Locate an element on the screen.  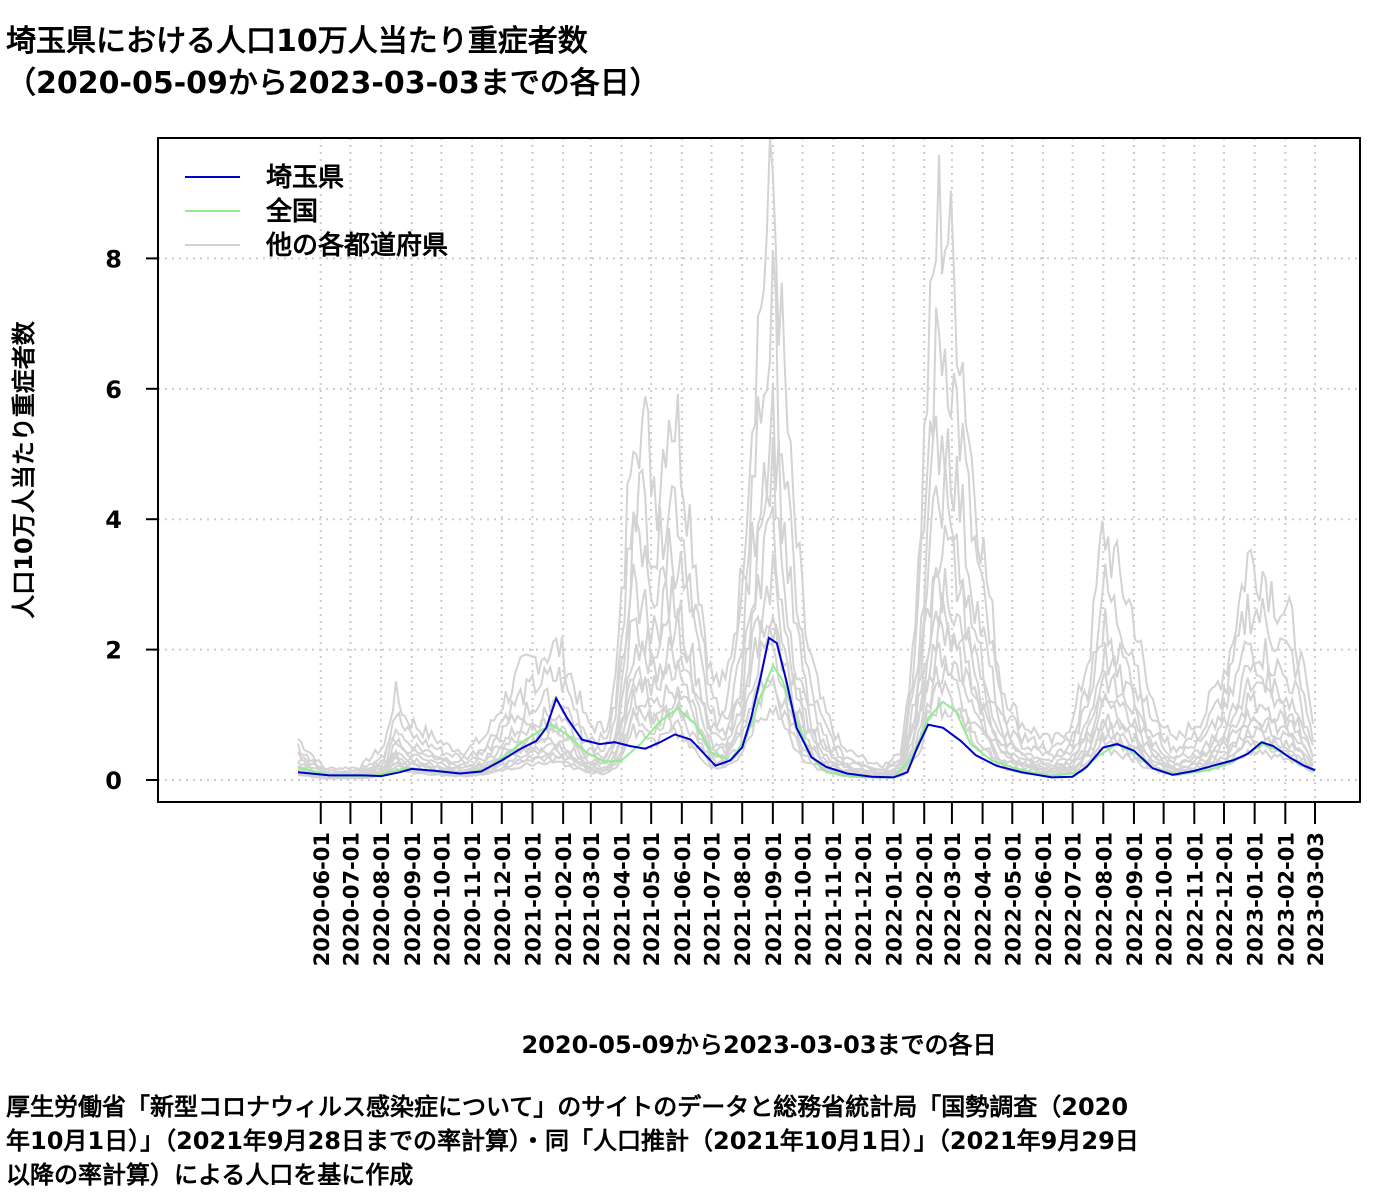
x-tick-label: 2023-01-01 is located at coordinates (1256, 899).